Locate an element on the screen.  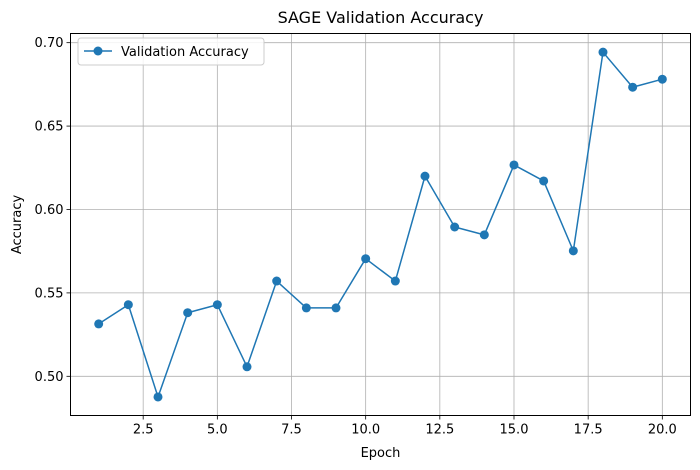
x-tick-label: 15.0 is located at coordinates (514, 430).